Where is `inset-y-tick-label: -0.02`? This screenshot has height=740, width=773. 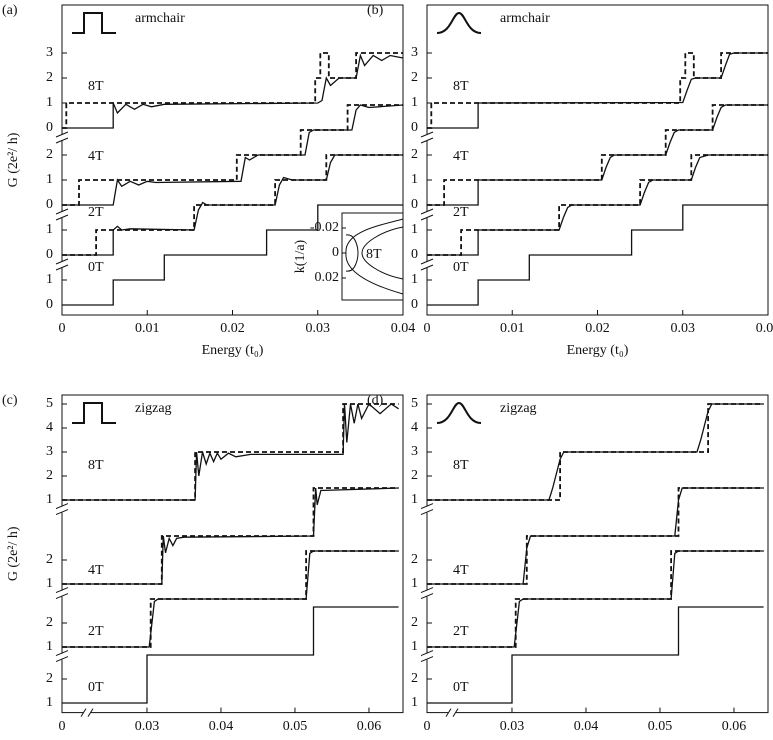 inset-y-tick-label: -0.02 is located at coordinates (324, 227).